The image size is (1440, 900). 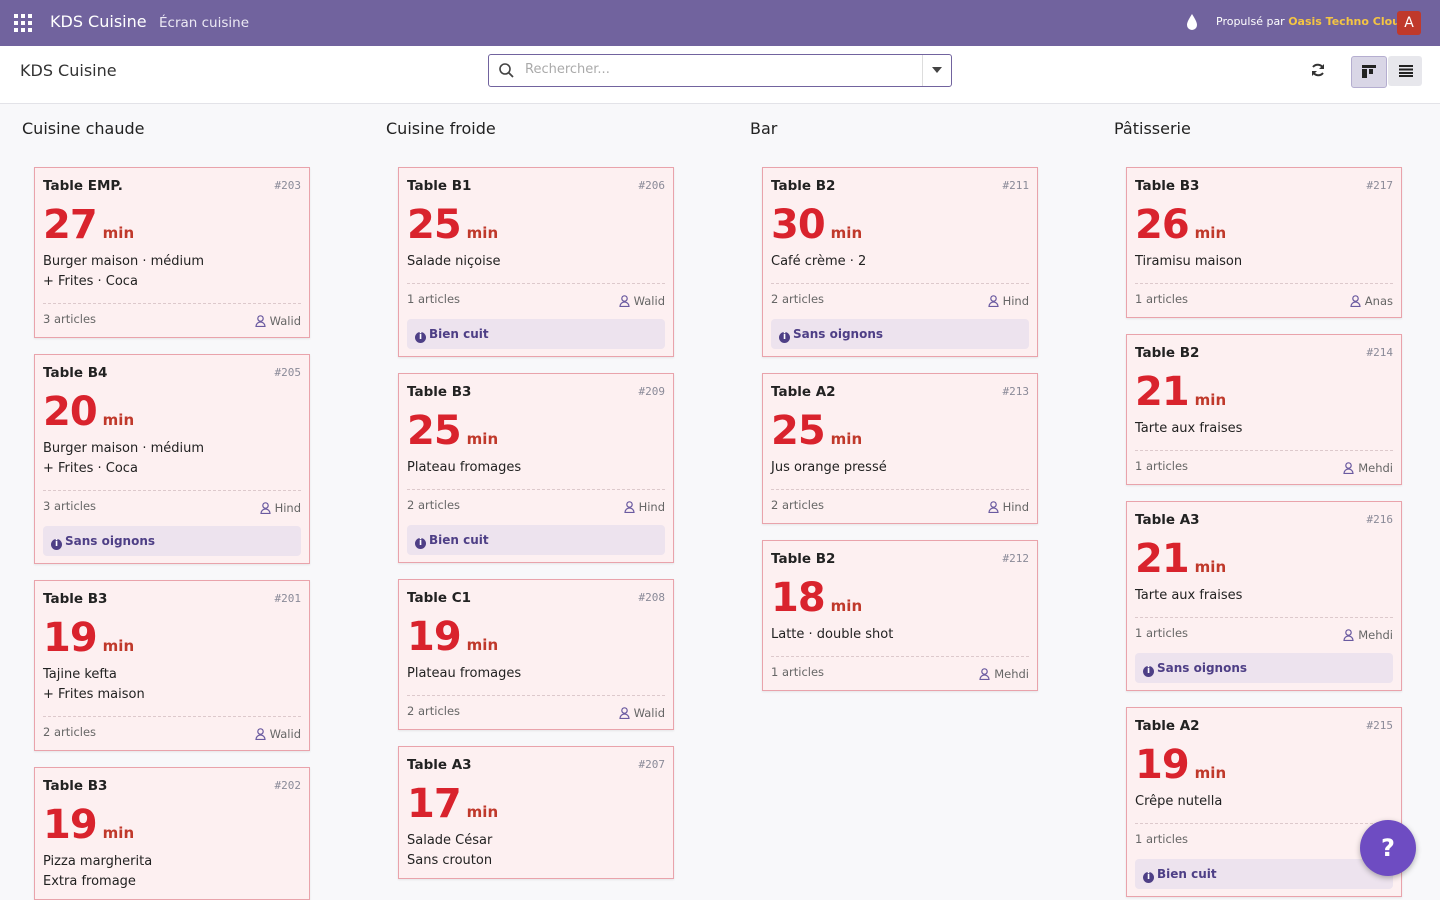 What do you see at coordinates (536, 802) in the screenshot?
I see `elapsed-time: 17 min` at bounding box center [536, 802].